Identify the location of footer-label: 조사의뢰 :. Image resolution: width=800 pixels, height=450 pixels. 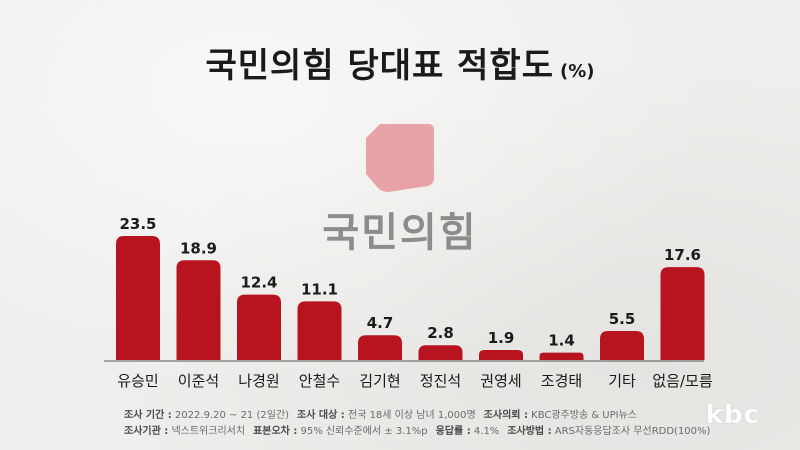
(505, 415).